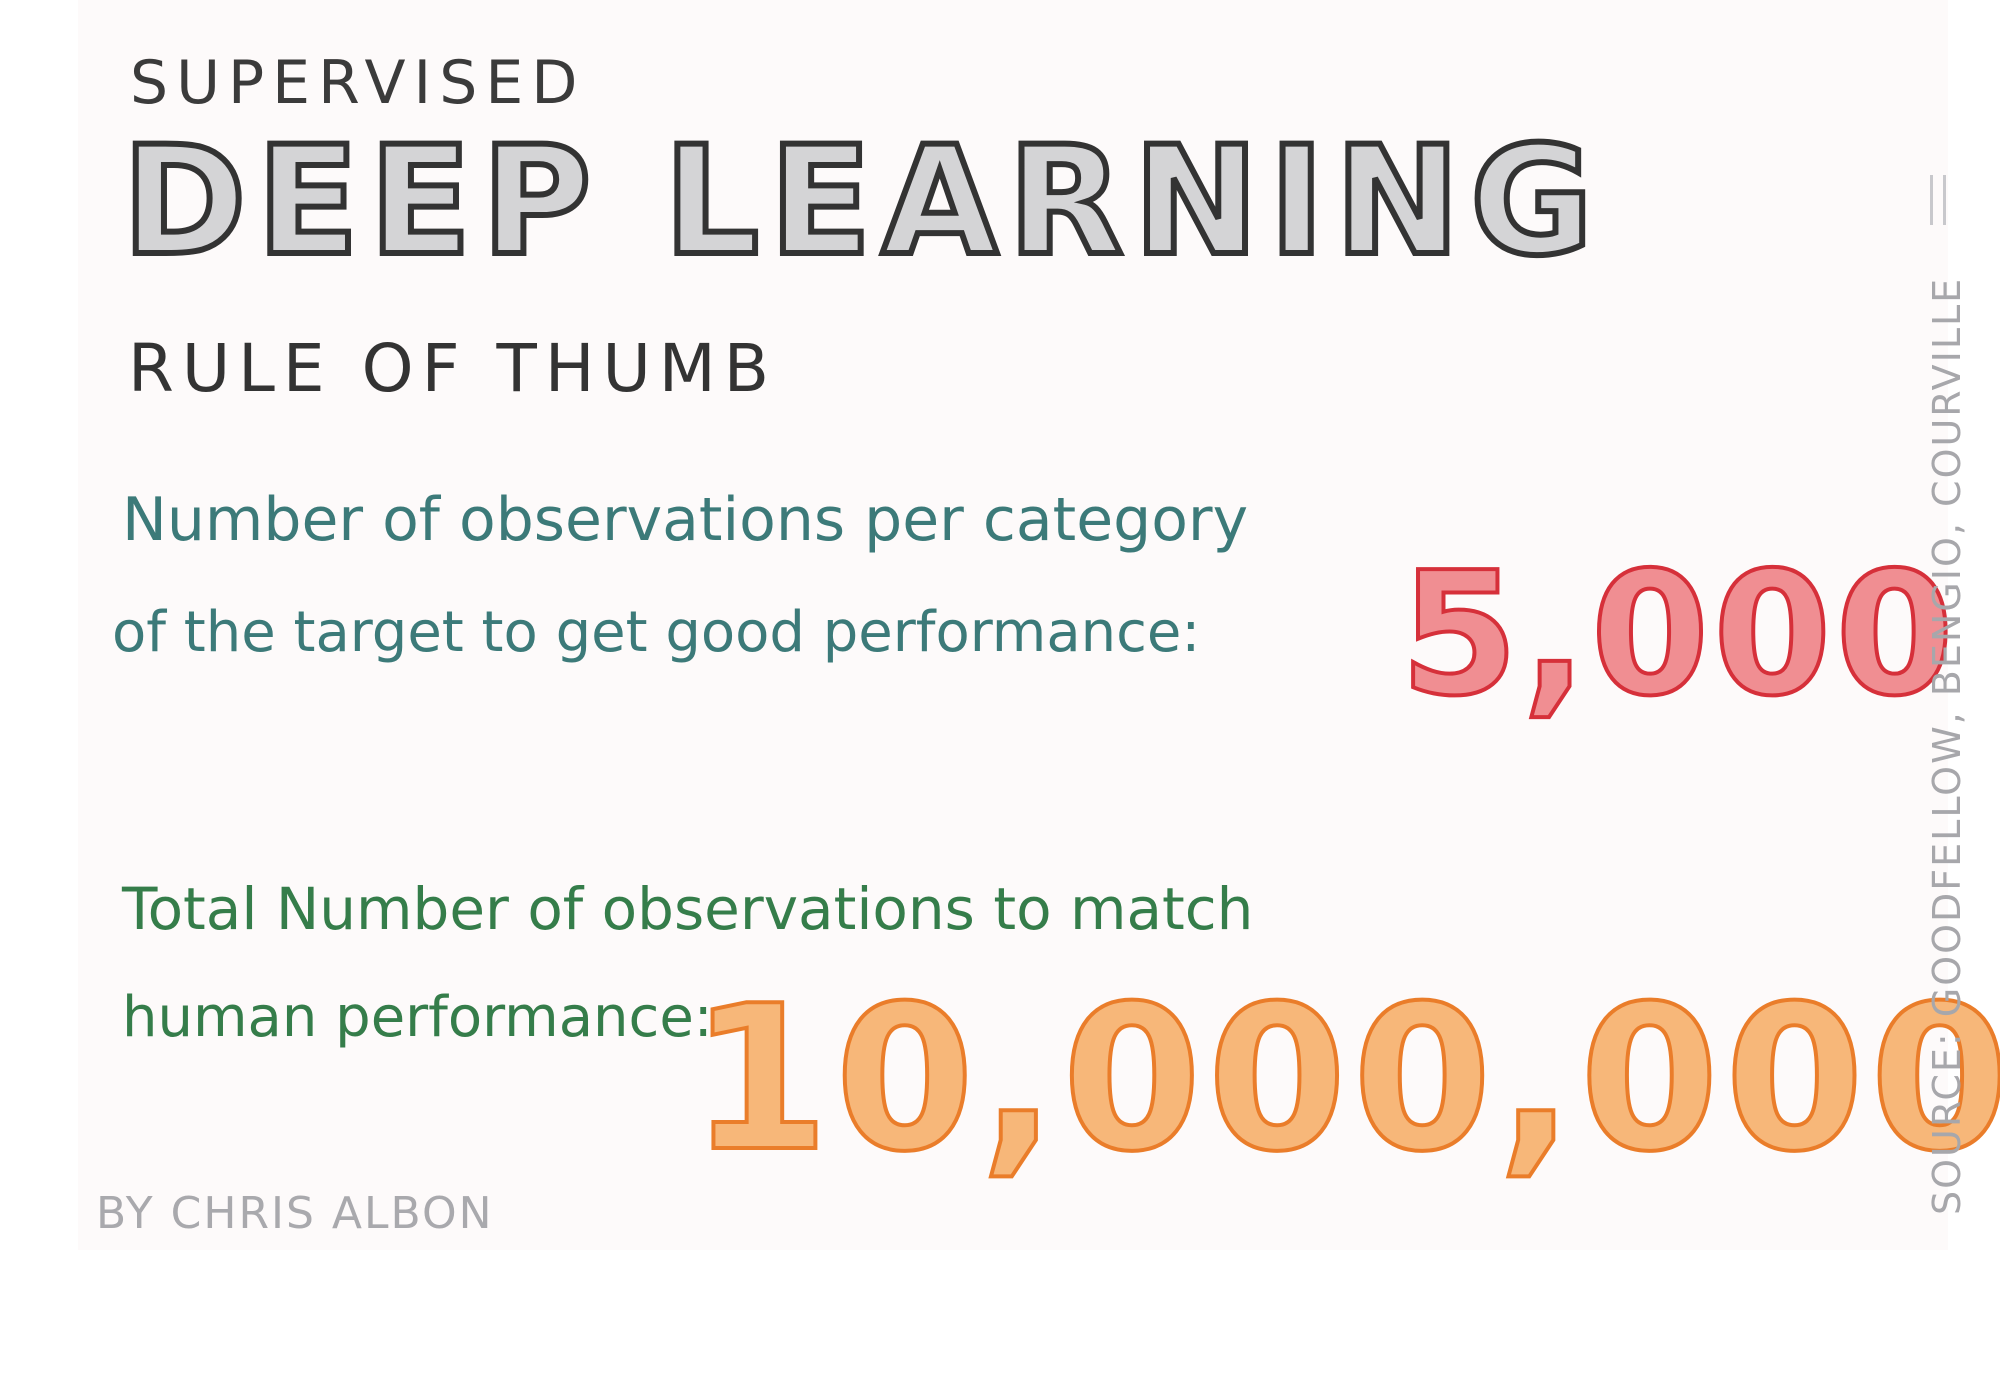 This screenshot has width=2000, height=1400. I want to click on human-level-value: 10,000,000, so click(1344, 1079).